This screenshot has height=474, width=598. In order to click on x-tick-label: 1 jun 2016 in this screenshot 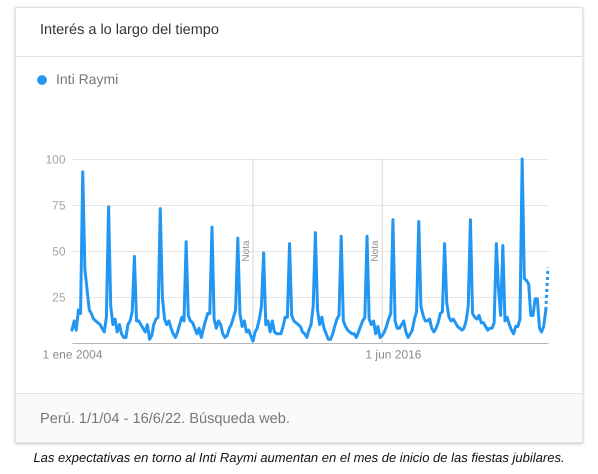, I will do `click(393, 355)`.